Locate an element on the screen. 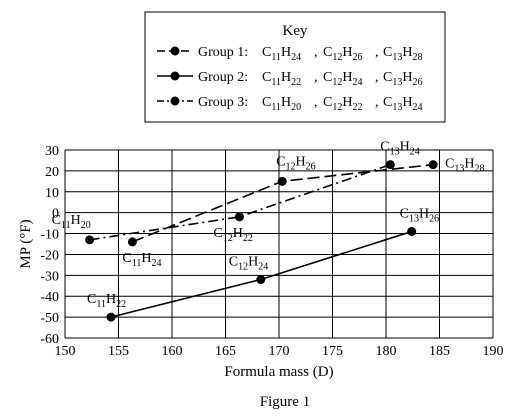  point-label: C13H26 is located at coordinates (419, 215).